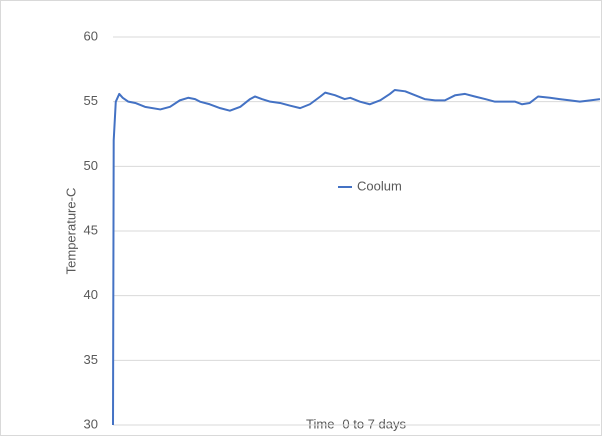 Image resolution: width=602 pixels, height=436 pixels. Describe the element at coordinates (70, 231) in the screenshot. I see `y-axis-label: Temperature-C` at that location.